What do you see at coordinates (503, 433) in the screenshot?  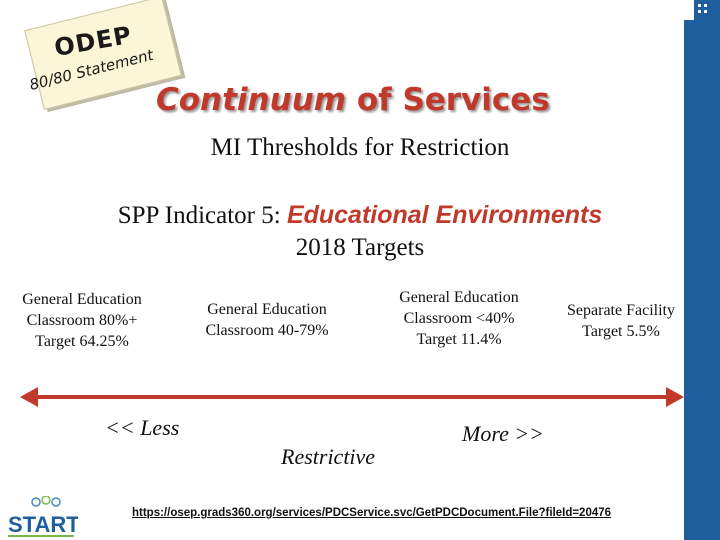 I see `scale-more-label: More >>` at bounding box center [503, 433].